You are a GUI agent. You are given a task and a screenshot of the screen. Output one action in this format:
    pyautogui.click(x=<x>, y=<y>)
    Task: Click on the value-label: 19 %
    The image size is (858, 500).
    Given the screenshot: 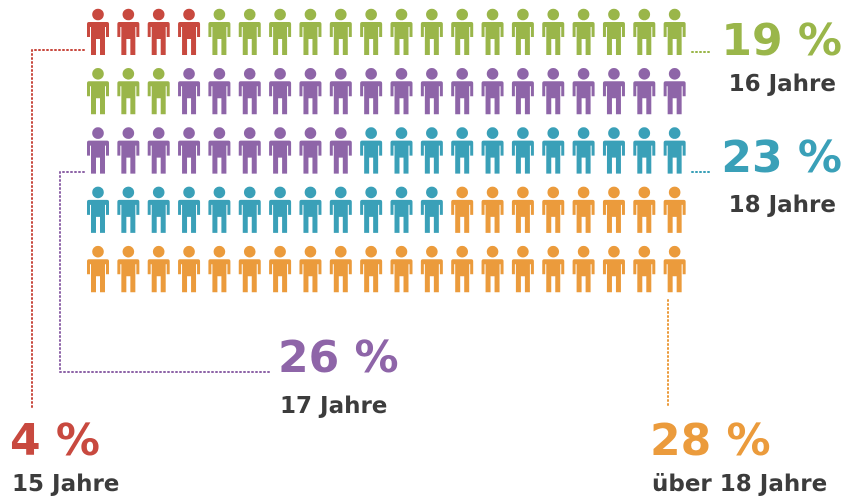 What is the action you would take?
    pyautogui.click(x=781, y=40)
    